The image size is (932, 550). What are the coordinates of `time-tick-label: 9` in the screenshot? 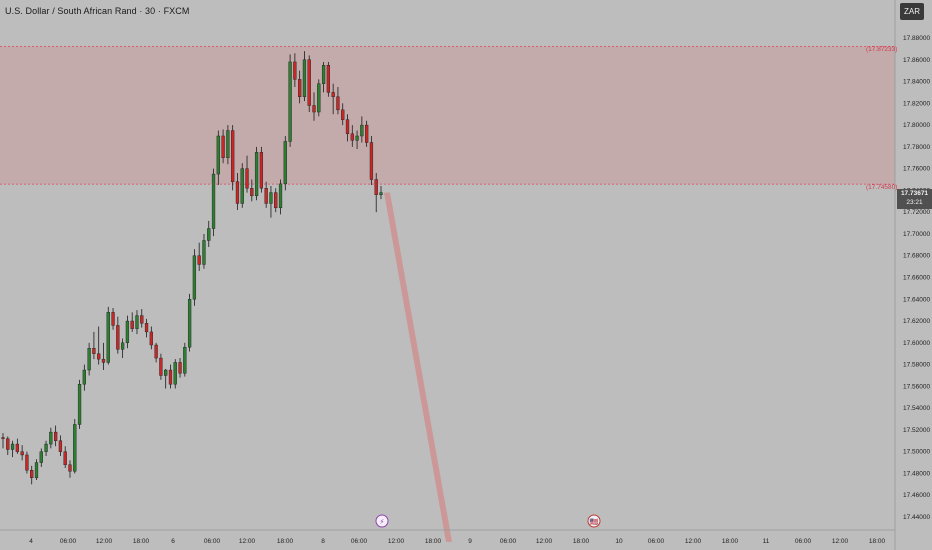 It's located at (470, 541).